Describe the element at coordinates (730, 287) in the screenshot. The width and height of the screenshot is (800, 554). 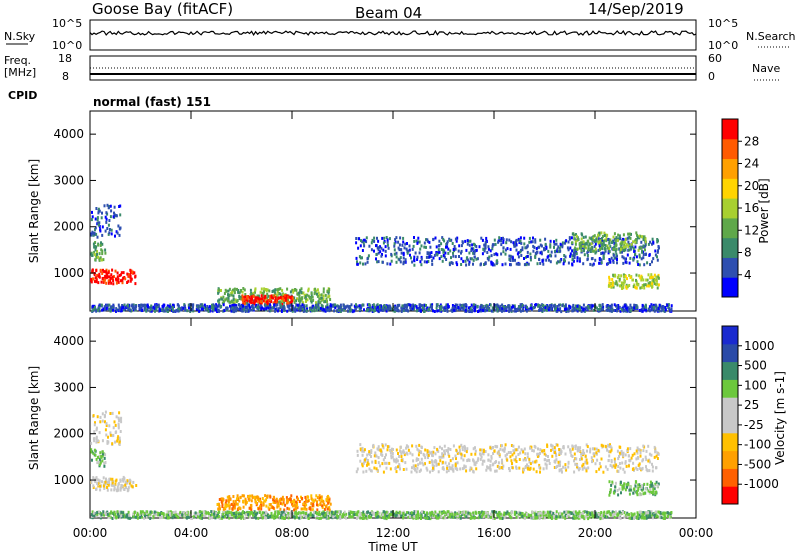
I see `power-colorbar-step` at that location.